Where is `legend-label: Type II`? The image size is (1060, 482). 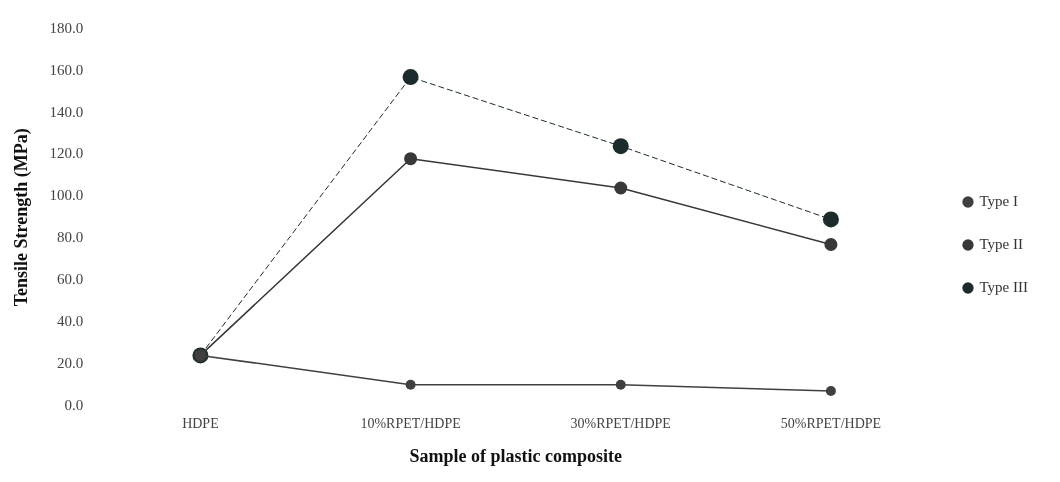
legend-label: Type II is located at coordinates (1001, 243).